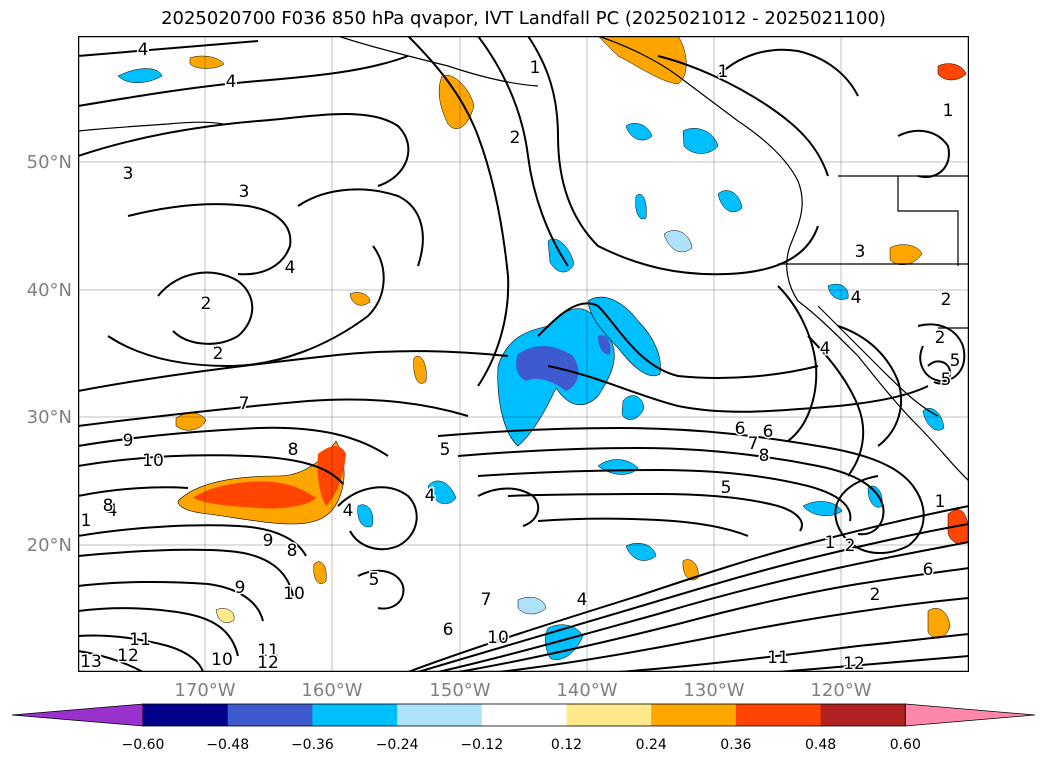  Describe the element at coordinates (397, 745) in the screenshot. I see `colorbar-tick-label: −0.24` at that location.